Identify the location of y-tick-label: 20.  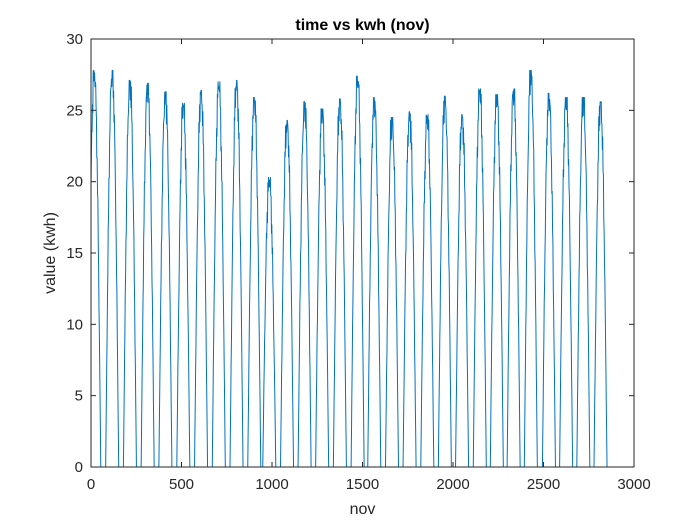
(74, 182).